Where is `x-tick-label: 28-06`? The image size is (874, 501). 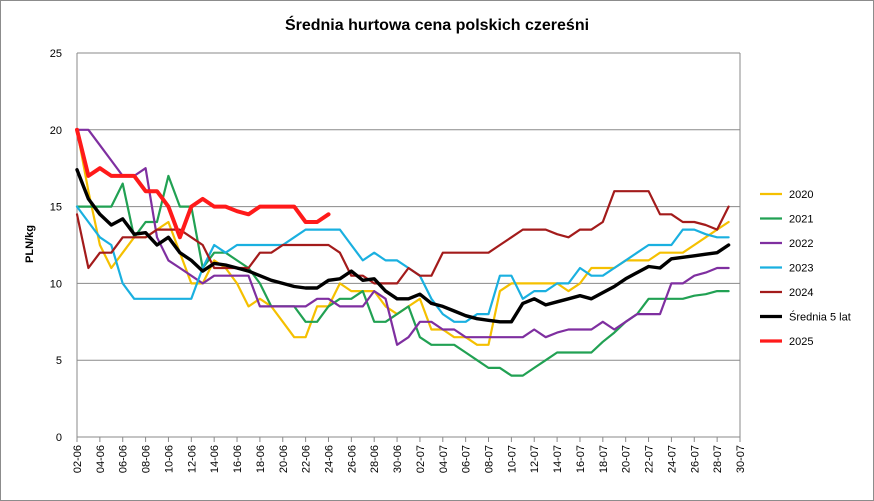 x-tick-label: 28-06 is located at coordinates (375, 459).